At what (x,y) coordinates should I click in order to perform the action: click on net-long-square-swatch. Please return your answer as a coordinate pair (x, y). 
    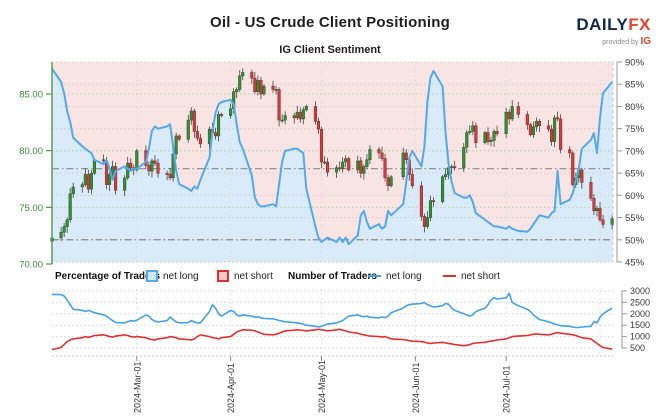
    Looking at the image, I should click on (152, 276).